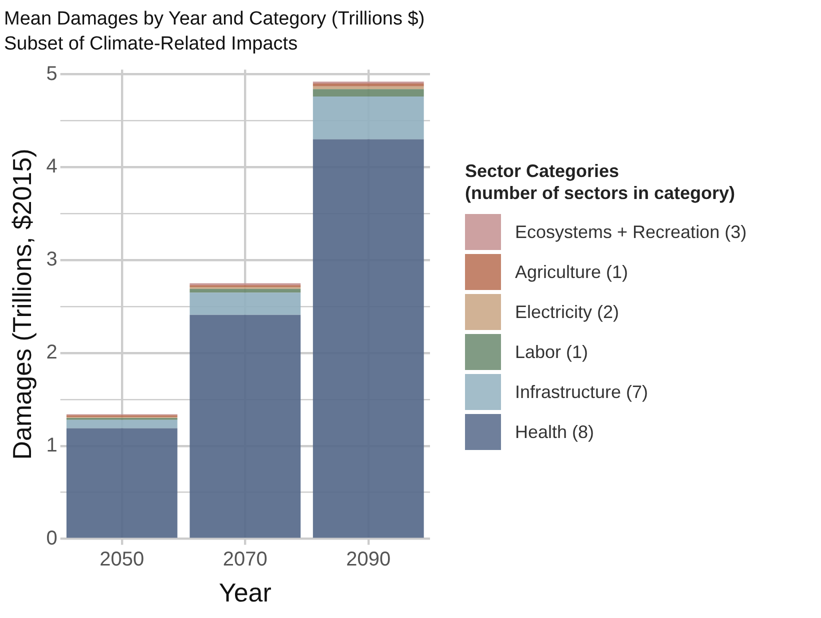 The height and width of the screenshot is (618, 821). Describe the element at coordinates (122, 559) in the screenshot. I see `x-tick-label: 2050` at that location.